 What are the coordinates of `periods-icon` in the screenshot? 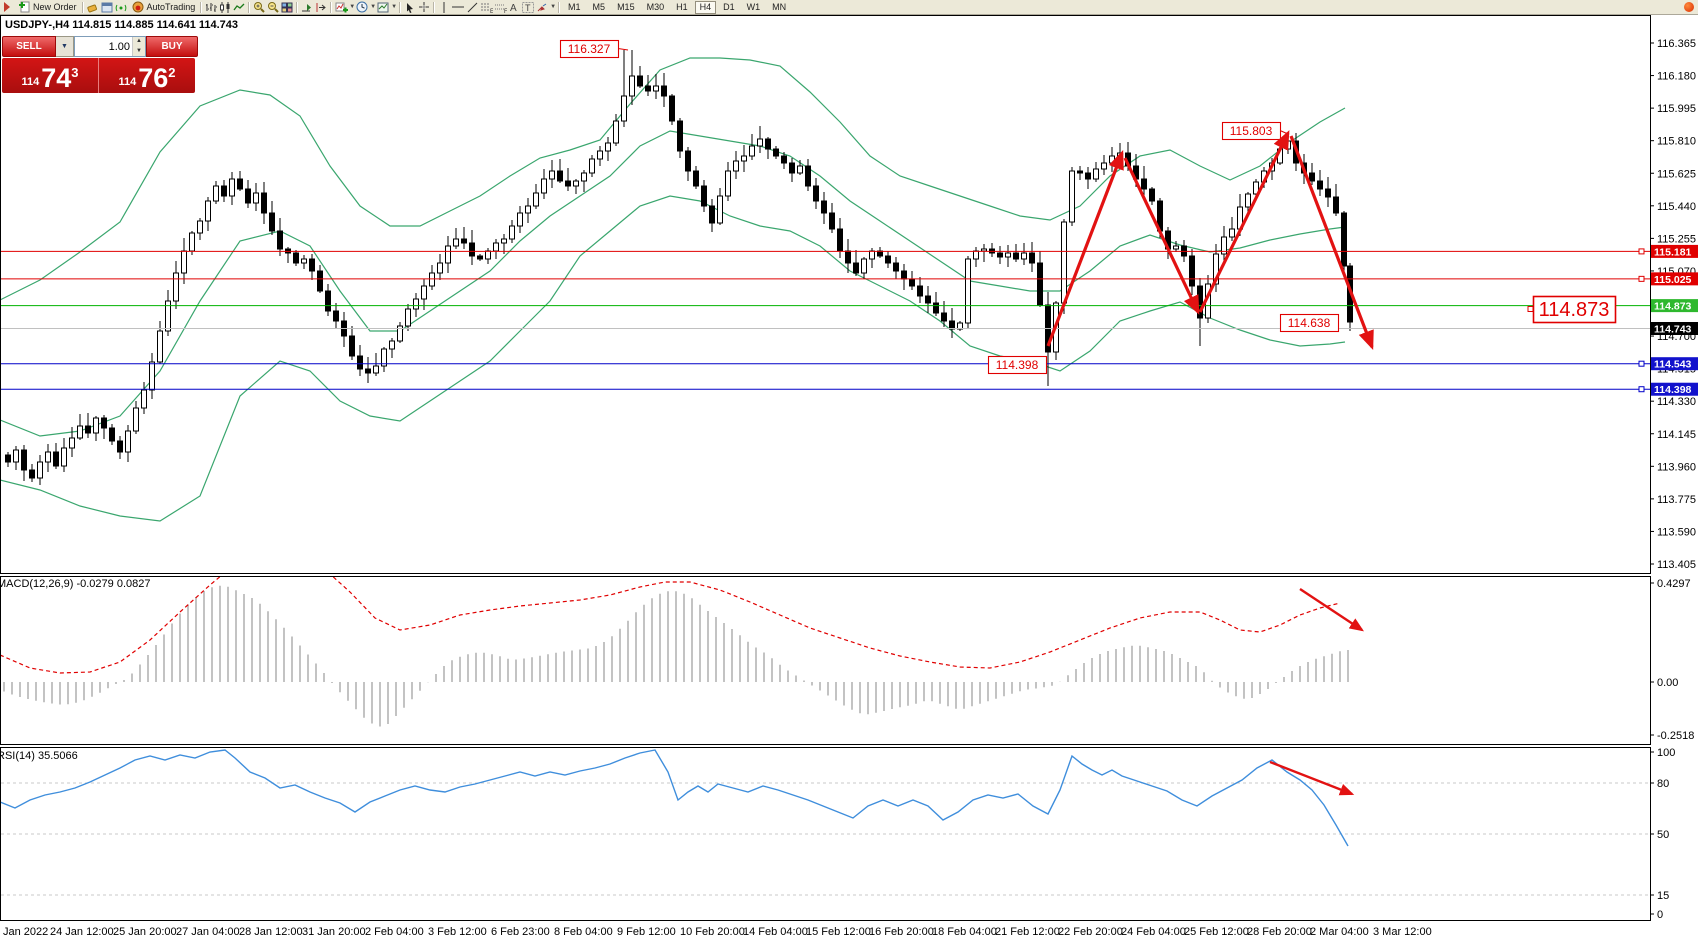 It's located at (362, 7).